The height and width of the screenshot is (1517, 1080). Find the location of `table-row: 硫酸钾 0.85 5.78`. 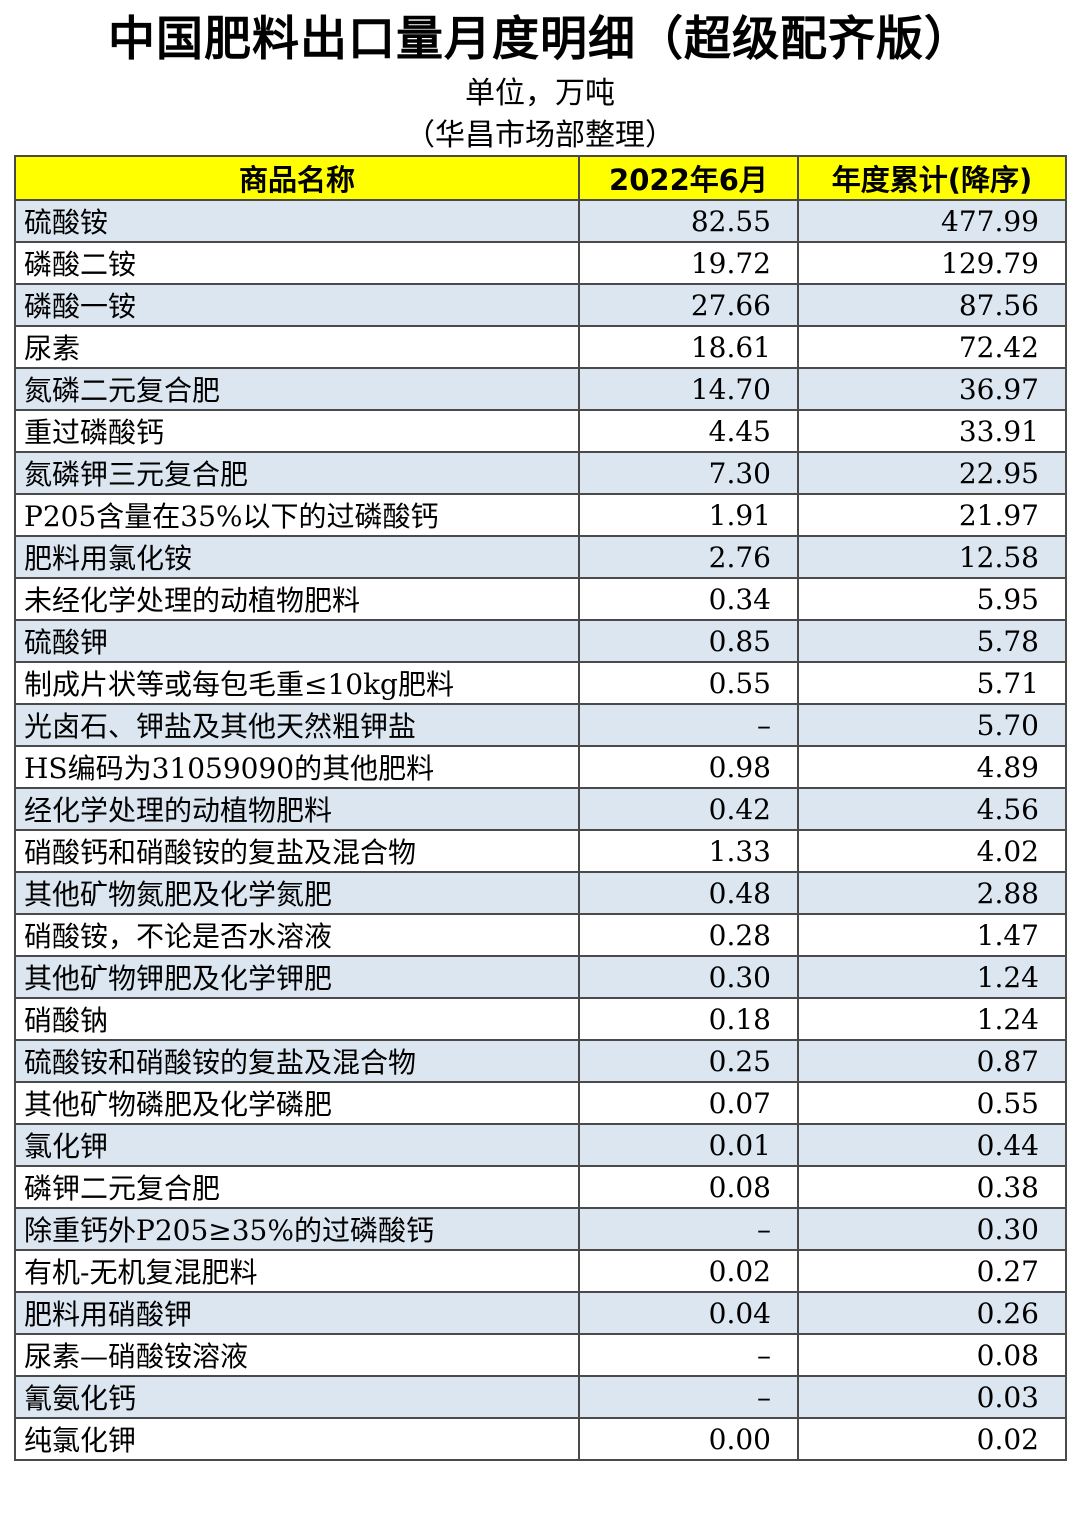

table-row: 硫酸钾 0.85 5.78 is located at coordinates (540, 641).